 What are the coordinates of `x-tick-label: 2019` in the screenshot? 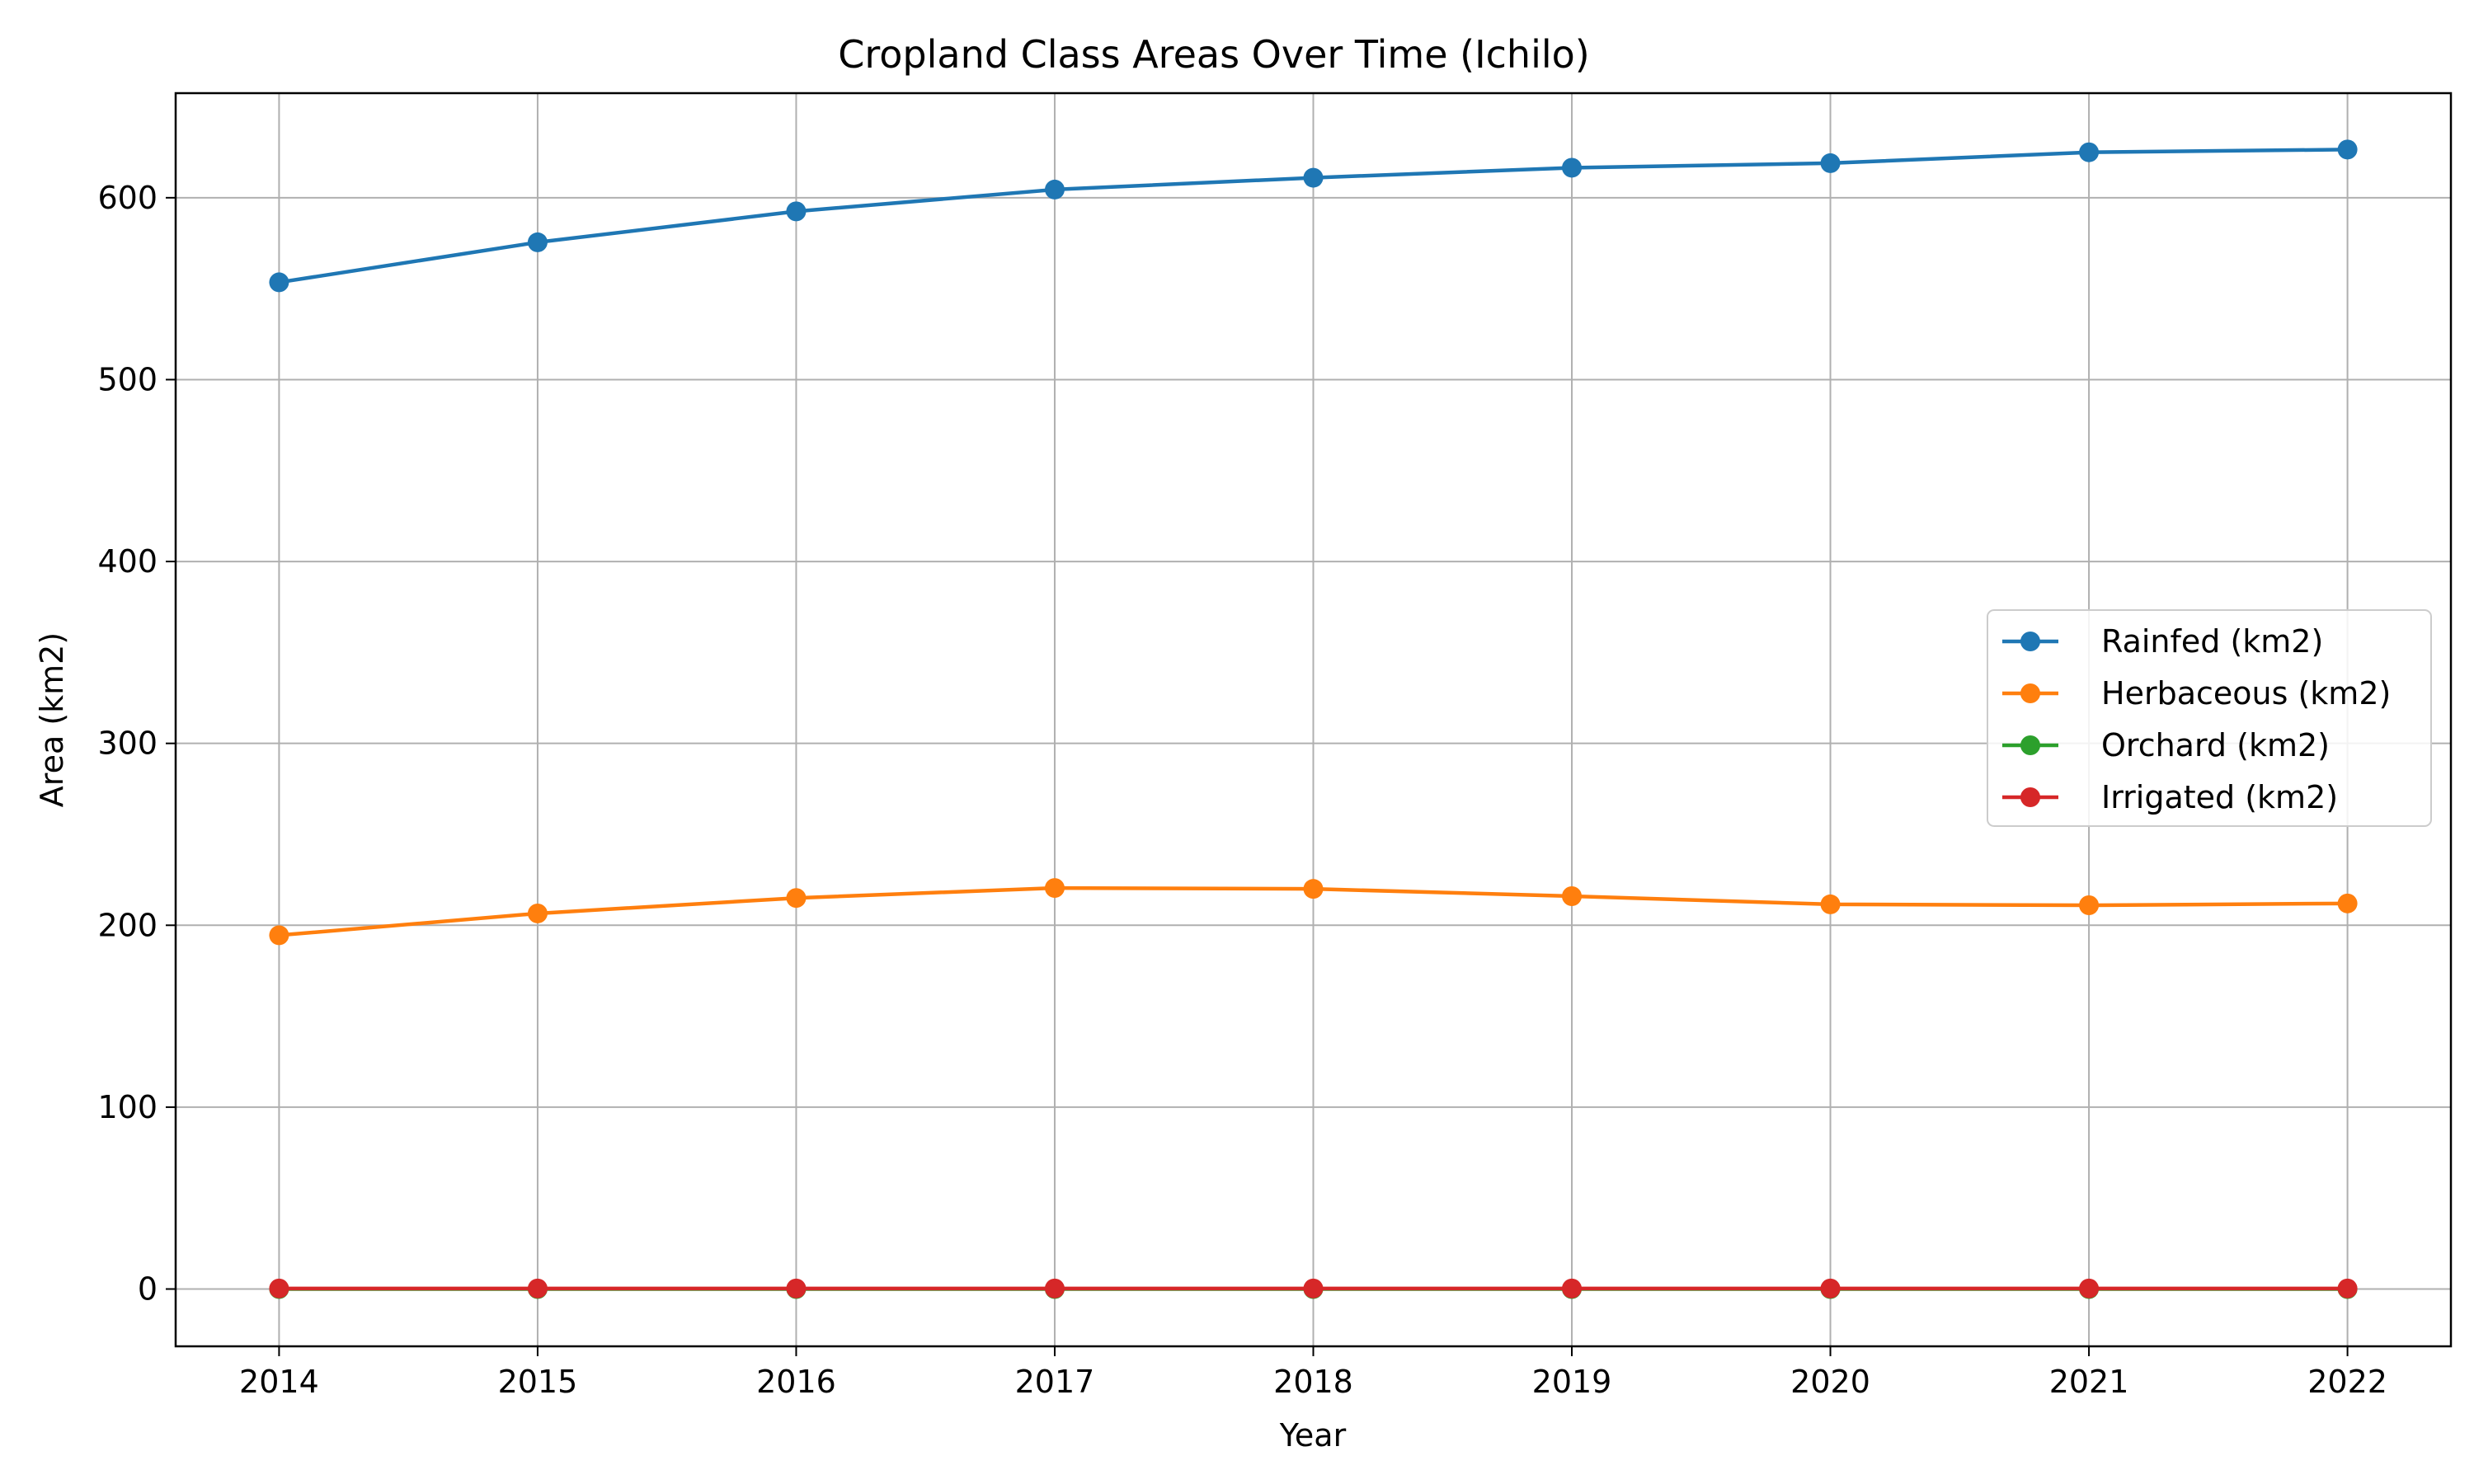 It's located at (1572, 1382).